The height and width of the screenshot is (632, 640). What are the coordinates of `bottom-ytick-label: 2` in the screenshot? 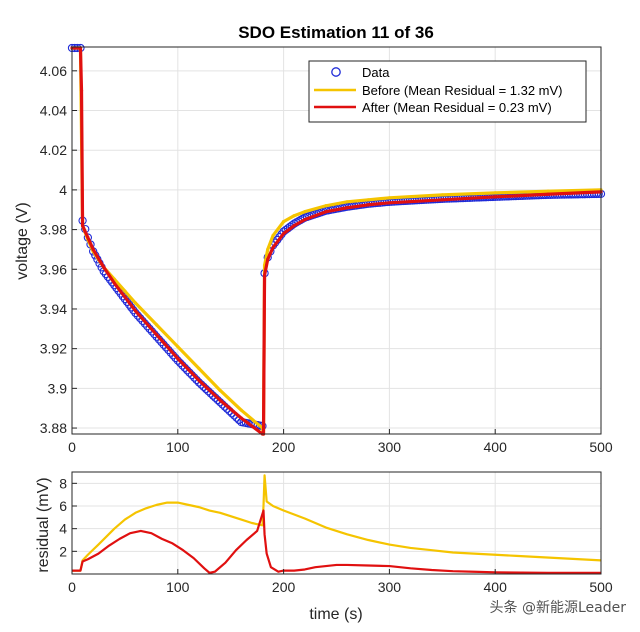 It's located at (63, 551).